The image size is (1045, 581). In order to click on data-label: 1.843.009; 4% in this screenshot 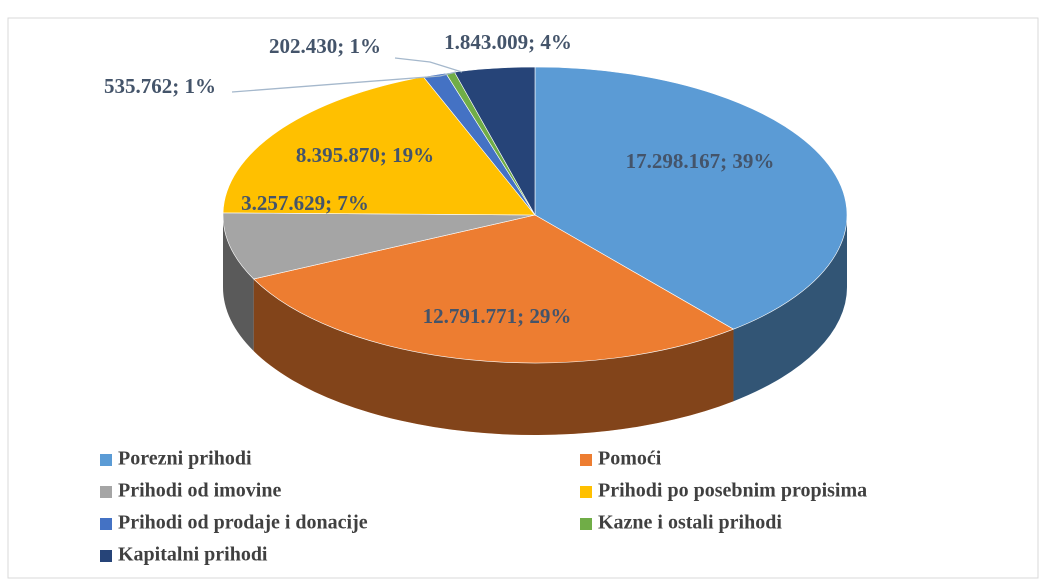, I will do `click(508, 42)`.